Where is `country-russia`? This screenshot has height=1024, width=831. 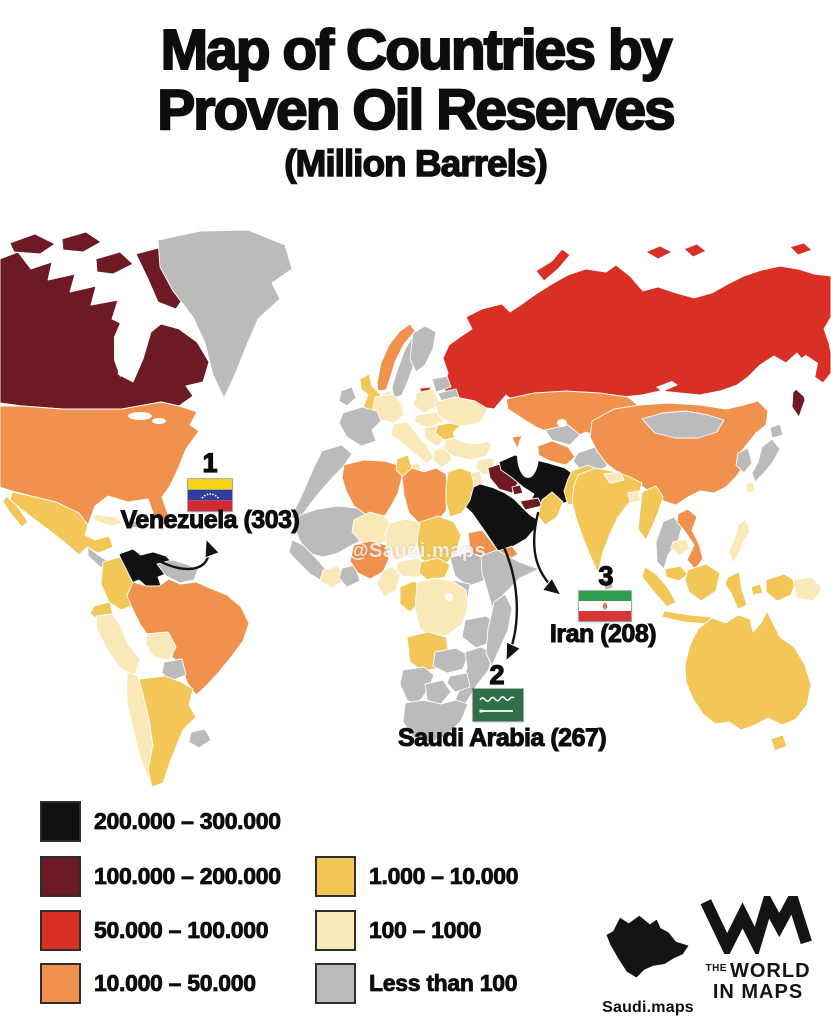 country-russia is located at coordinates (636, 338).